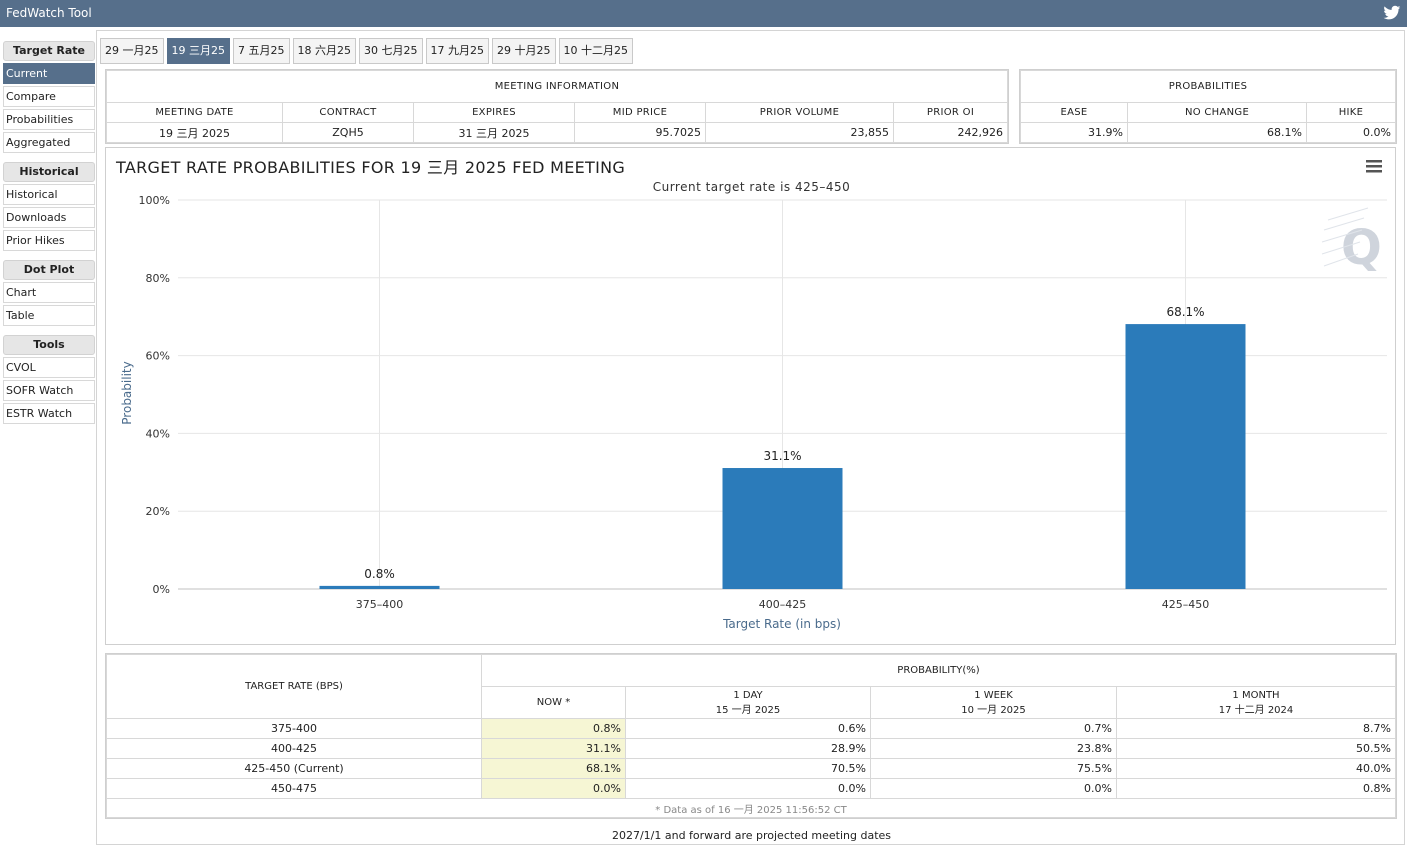 Image resolution: width=1407 pixels, height=847 pixels. Describe the element at coordinates (49, 292) in the screenshot. I see `sidebar-item-chart: Chart` at that location.